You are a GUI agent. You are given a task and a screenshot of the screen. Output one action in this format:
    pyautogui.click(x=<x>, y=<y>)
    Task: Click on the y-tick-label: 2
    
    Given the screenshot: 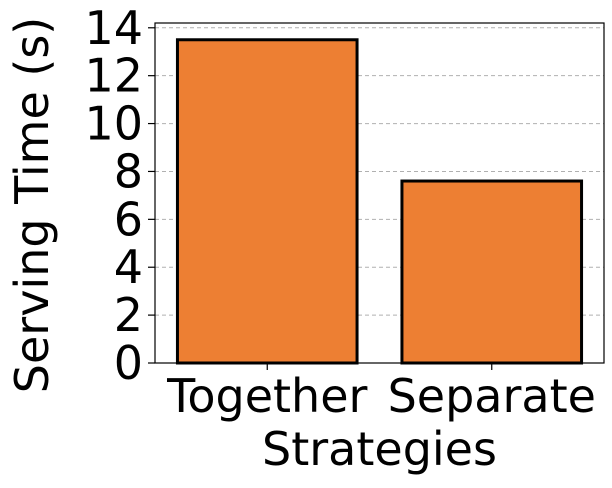 What is the action you would take?
    pyautogui.click(x=128, y=315)
    